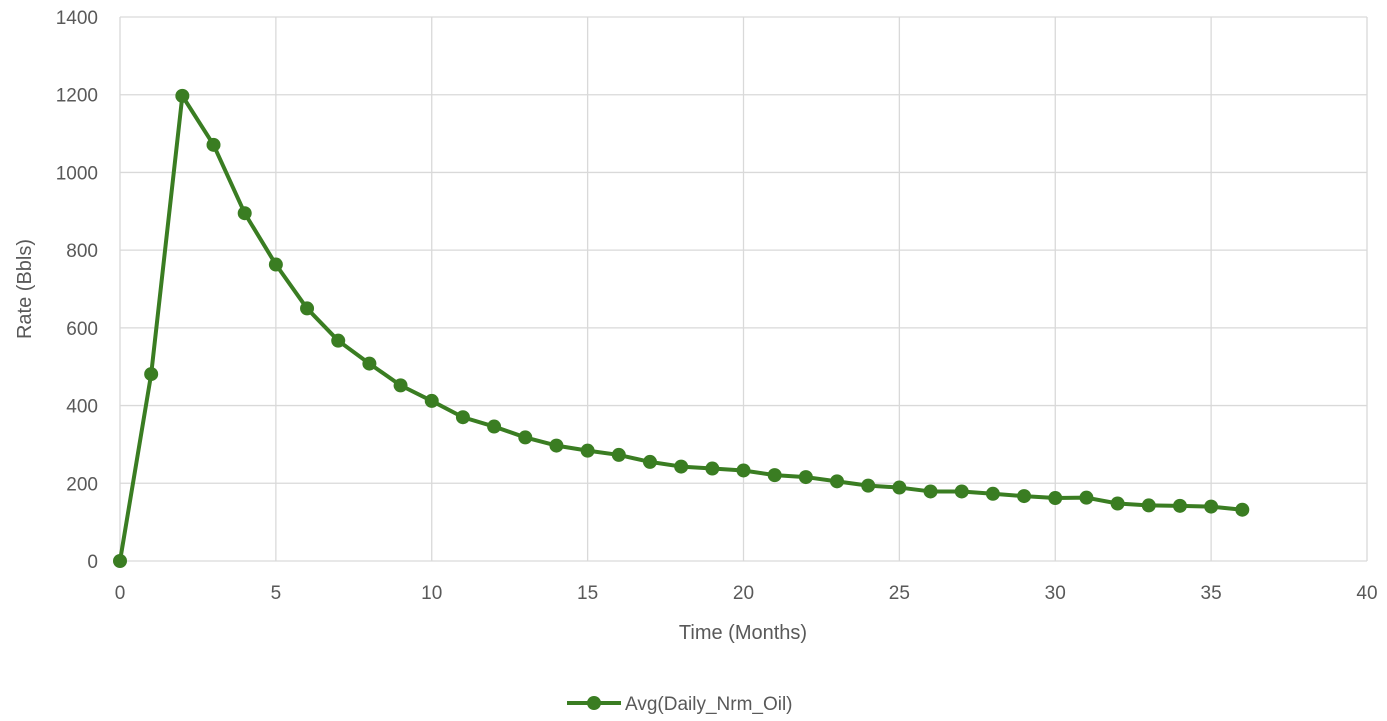  Describe the element at coordinates (587, 593) in the screenshot. I see `x-tick-label: 15` at that location.